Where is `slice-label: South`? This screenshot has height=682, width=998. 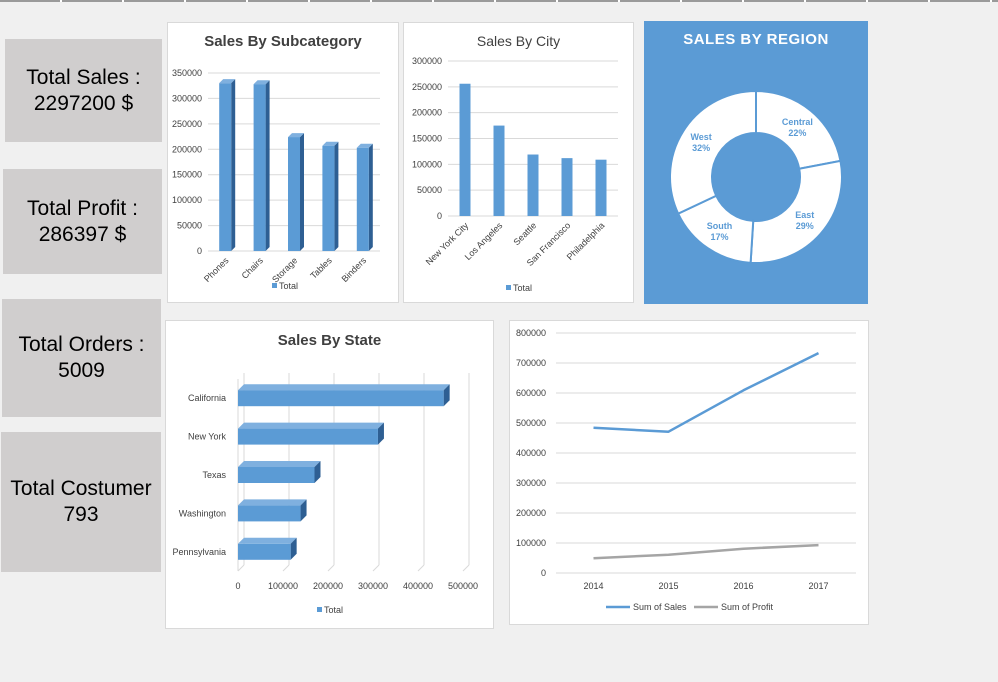
slice-label: South is located at coordinates (720, 226).